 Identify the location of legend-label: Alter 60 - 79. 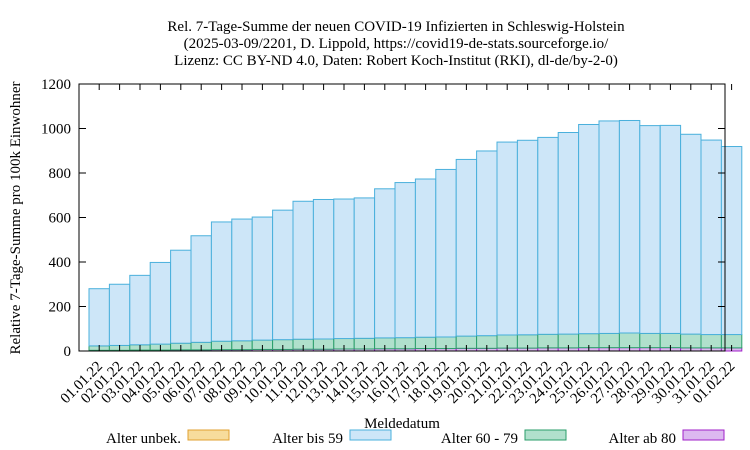
(479, 439).